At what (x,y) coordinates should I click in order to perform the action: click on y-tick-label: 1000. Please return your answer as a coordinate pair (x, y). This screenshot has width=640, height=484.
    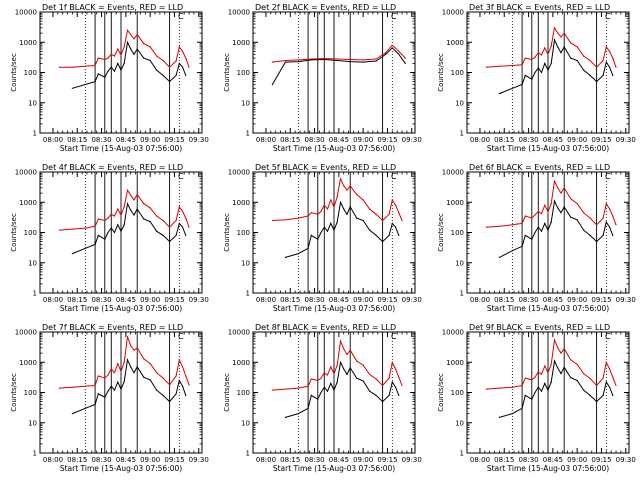
    Looking at the image, I should click on (241, 363).